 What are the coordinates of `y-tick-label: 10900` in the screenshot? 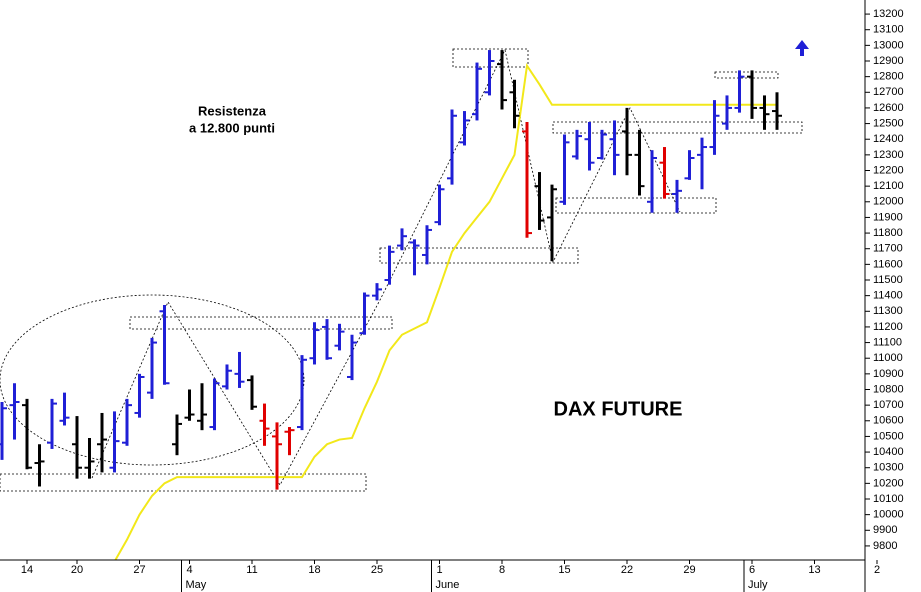 It's located at (888, 374).